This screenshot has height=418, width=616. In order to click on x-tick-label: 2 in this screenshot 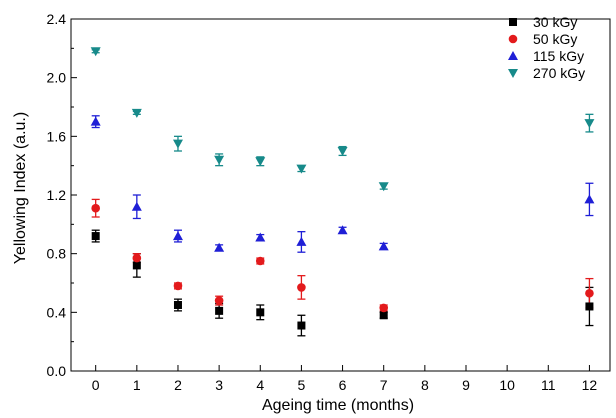, I will do `click(178, 385)`.